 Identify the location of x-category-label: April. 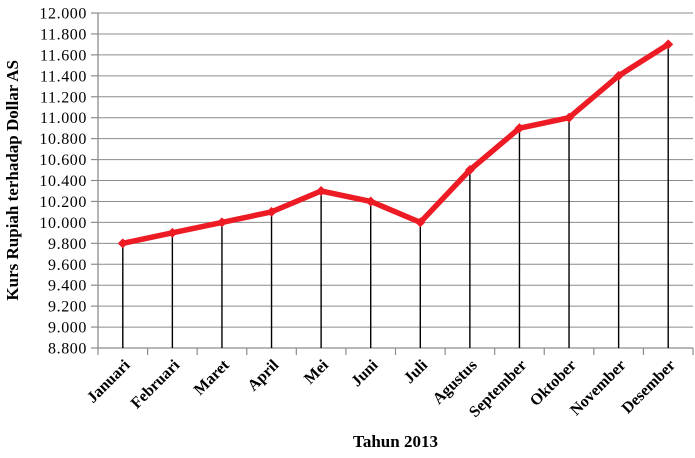
(264, 375).